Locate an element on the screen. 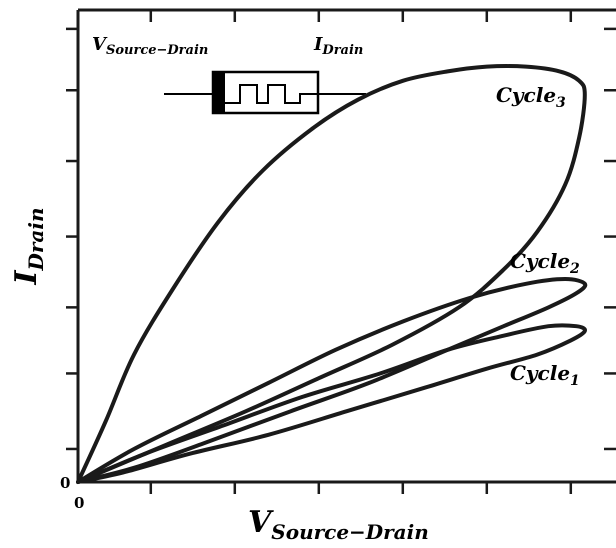 The width and height of the screenshot is (616, 548). cycle2-label-main: Cycle is located at coordinates (540, 261).